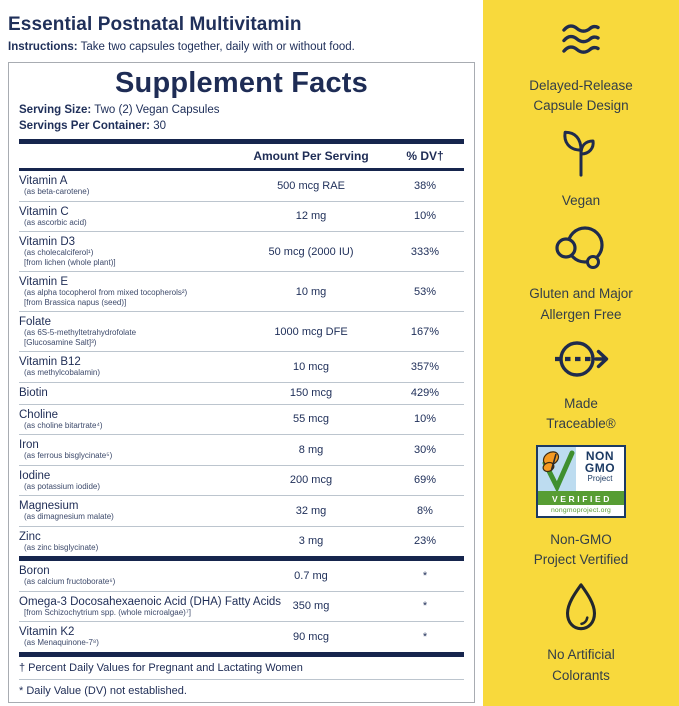 The width and height of the screenshot is (679, 706). Describe the element at coordinates (130, 192) in the screenshot. I see `nutrient-sub: (as beta-carotene)` at that location.